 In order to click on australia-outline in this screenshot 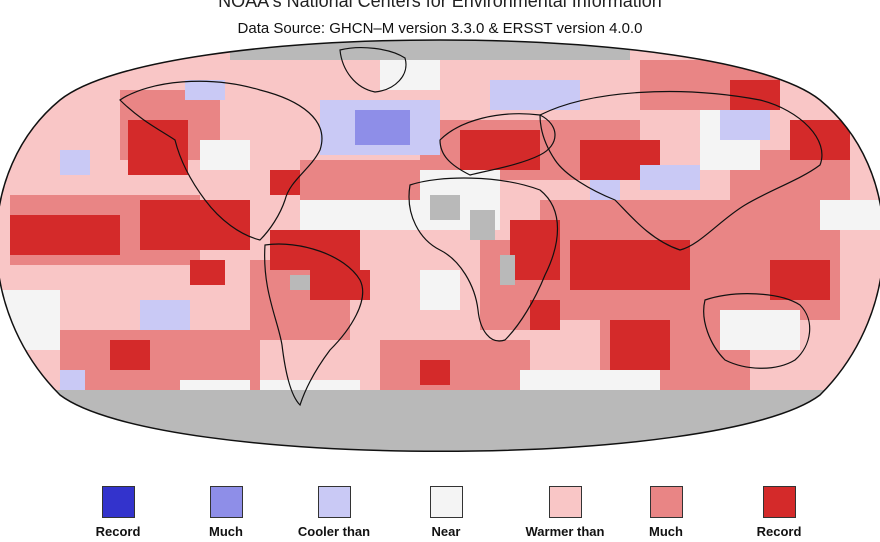, I will do `click(757, 331)`.